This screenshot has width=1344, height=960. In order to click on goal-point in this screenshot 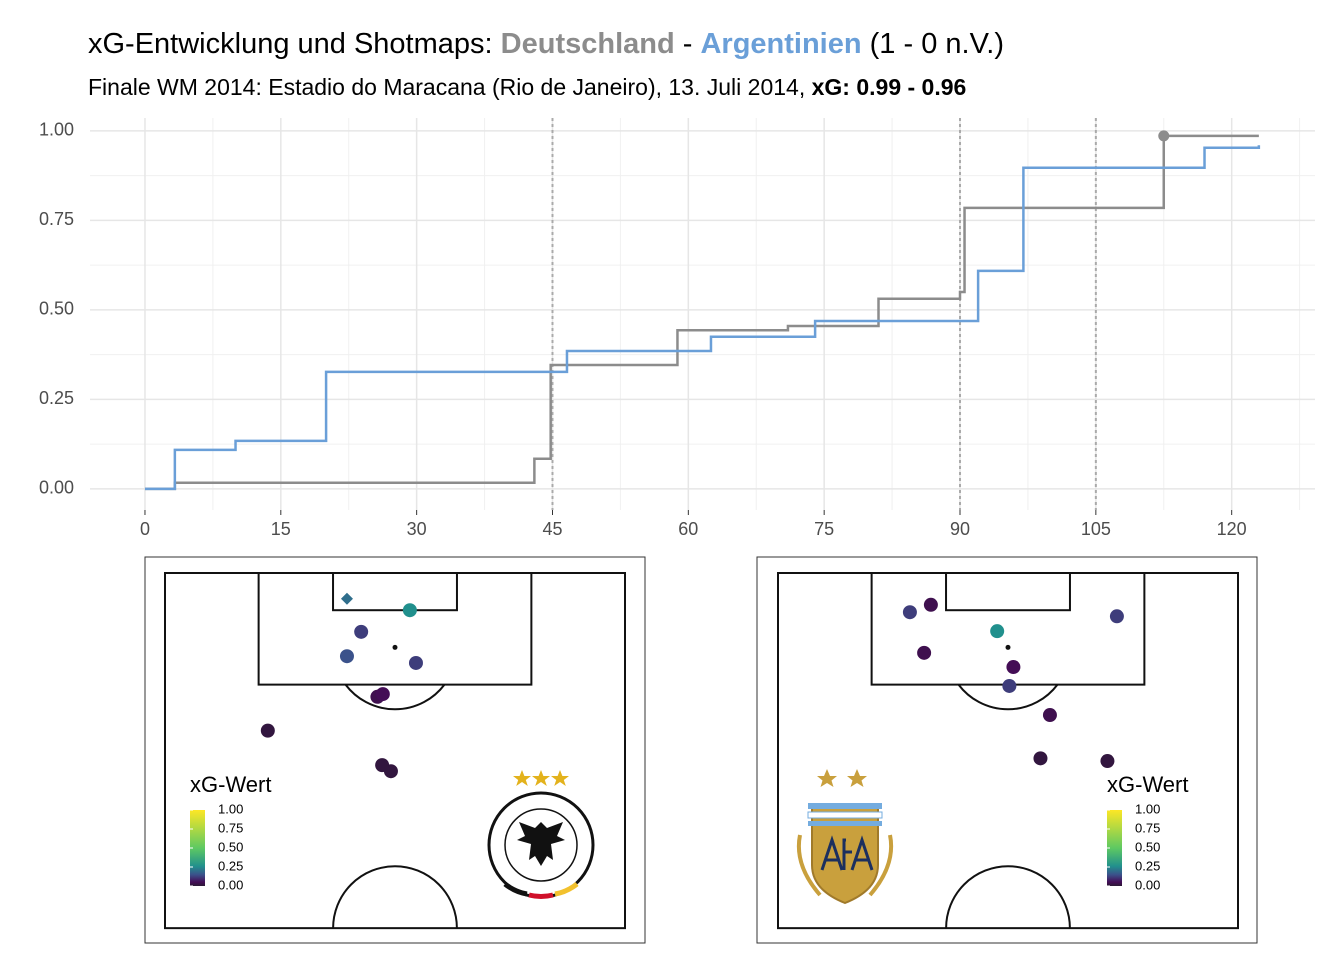, I will do `click(1164, 136)`.